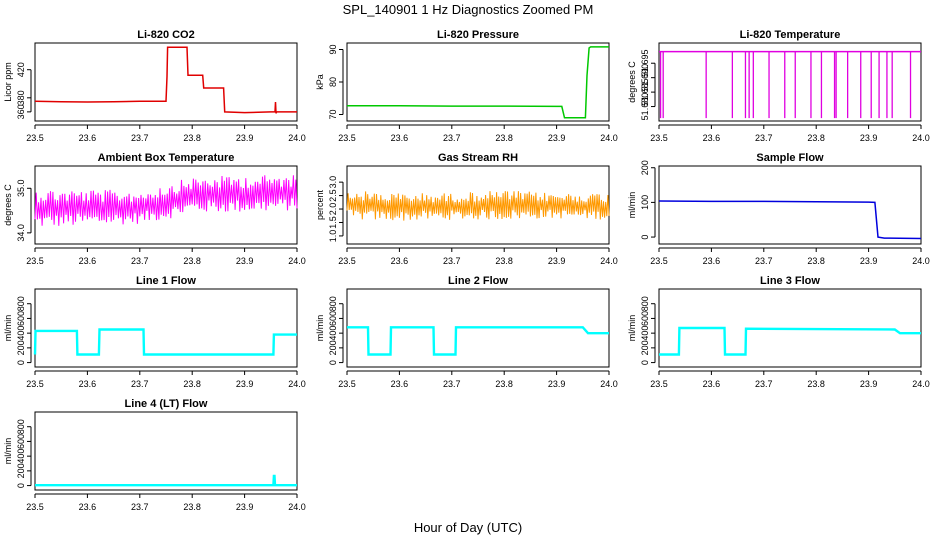  What do you see at coordinates (478, 281) in the screenshot?
I see `panel-title: Line 2 Flow` at bounding box center [478, 281].